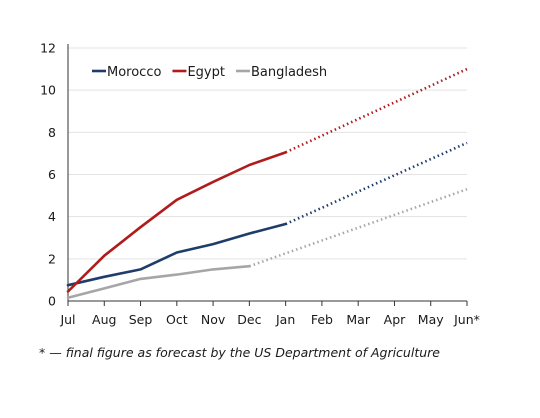  What do you see at coordinates (289, 72) in the screenshot?
I see `legend-label-bangladesh: Bangladesh` at bounding box center [289, 72].